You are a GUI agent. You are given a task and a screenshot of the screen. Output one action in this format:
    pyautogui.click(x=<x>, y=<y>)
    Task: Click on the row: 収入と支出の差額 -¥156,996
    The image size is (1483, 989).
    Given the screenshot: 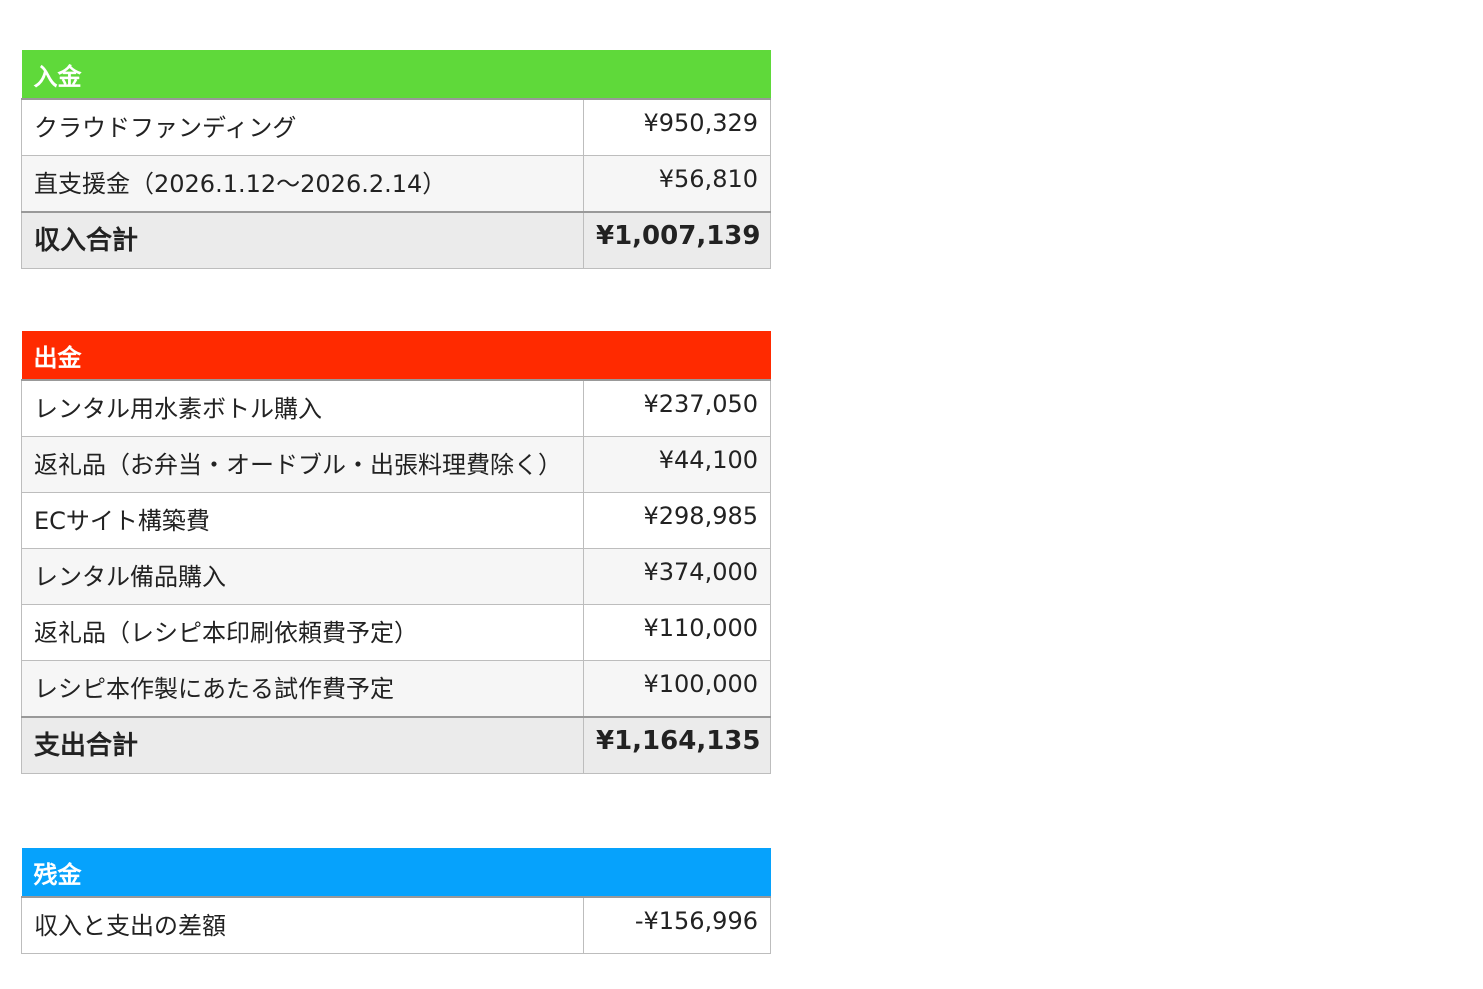 What is the action you would take?
    pyautogui.click(x=396, y=925)
    